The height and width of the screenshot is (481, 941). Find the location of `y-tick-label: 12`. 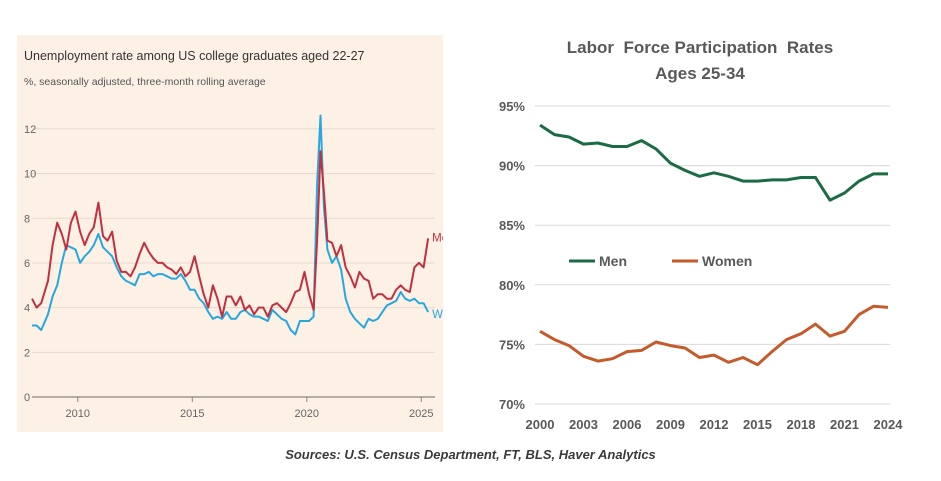

y-tick-label: 12 is located at coordinates (30, 130).